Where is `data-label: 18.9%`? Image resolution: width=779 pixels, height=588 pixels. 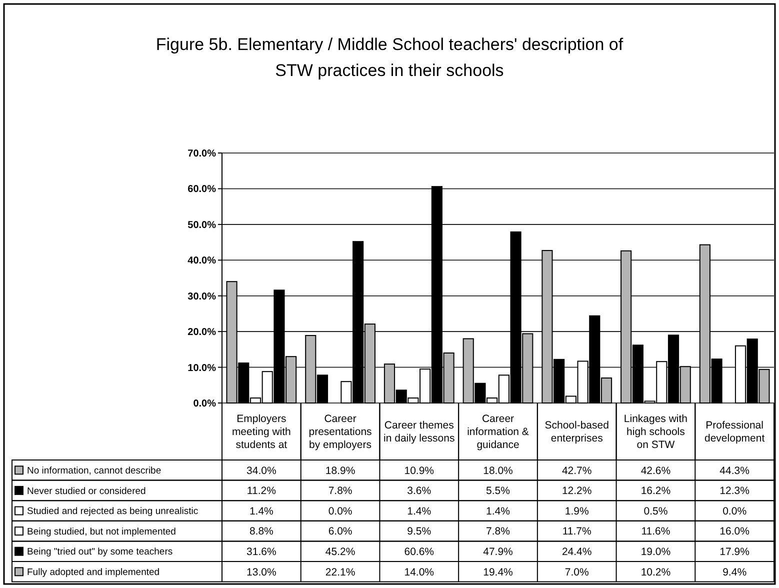 data-label: 18.9% is located at coordinates (340, 470).